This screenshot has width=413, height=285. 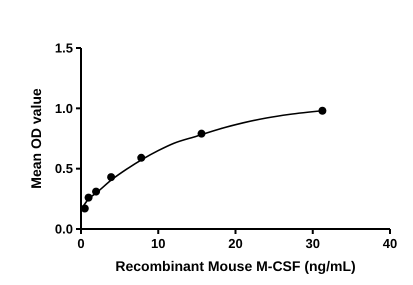 I want to click on x-axis-title: Recombinant Mouse M-CSF (ng/mL), so click(x=235, y=266).